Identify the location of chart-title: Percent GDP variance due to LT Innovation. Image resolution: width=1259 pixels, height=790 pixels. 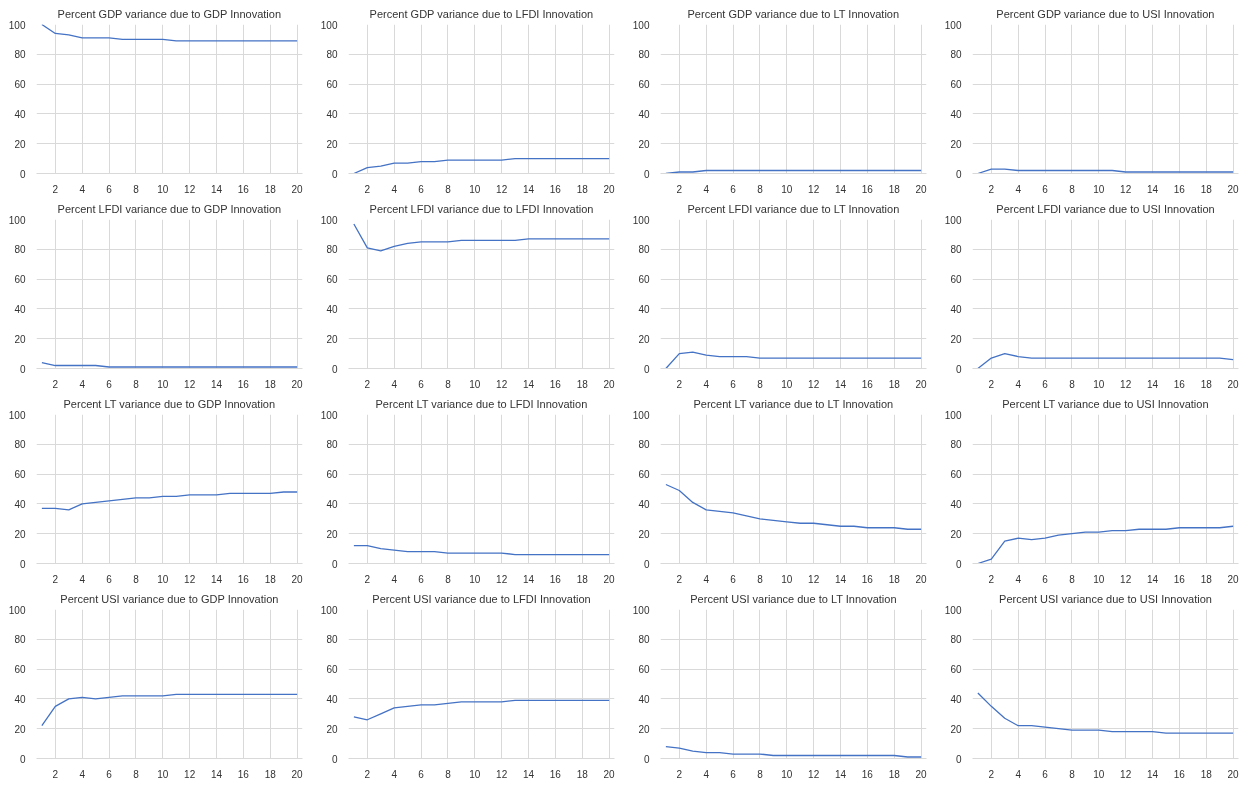
(793, 13).